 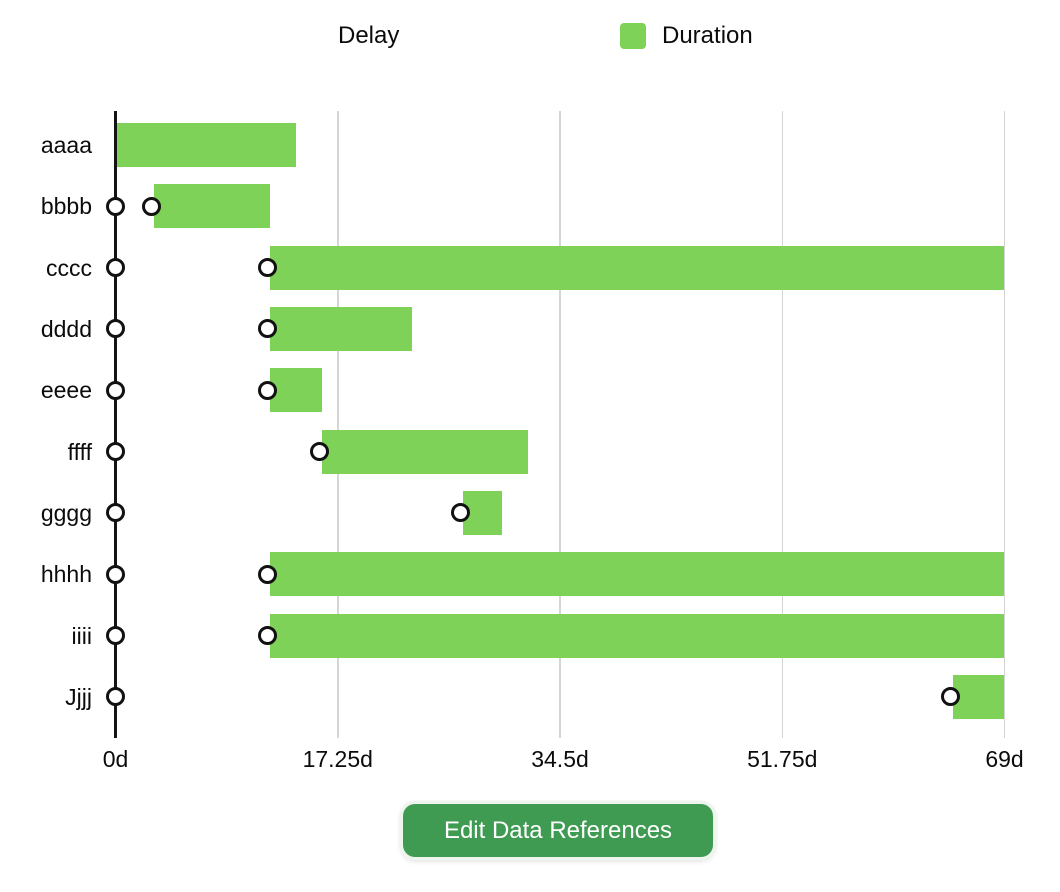 I want to click on delay-marker-hhhh, so click(x=268, y=574).